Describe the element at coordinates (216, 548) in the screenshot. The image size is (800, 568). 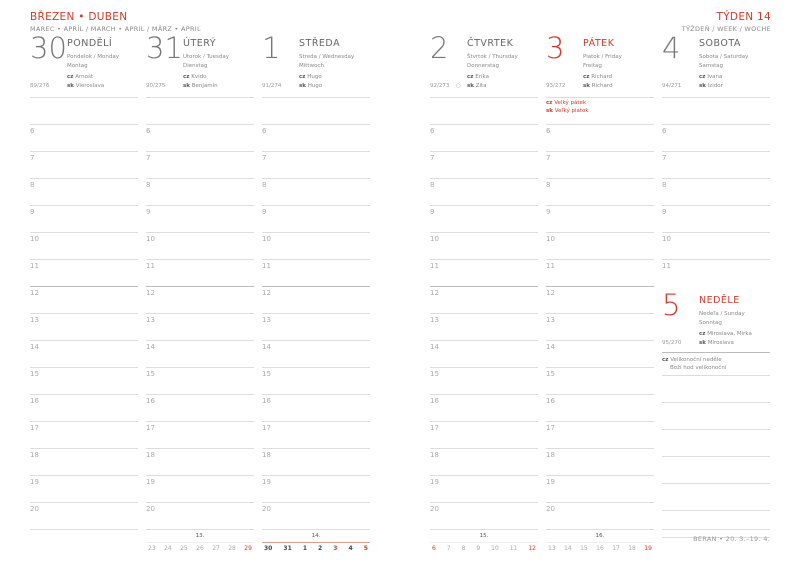
I see `mini-calendar-day: 27` at that location.